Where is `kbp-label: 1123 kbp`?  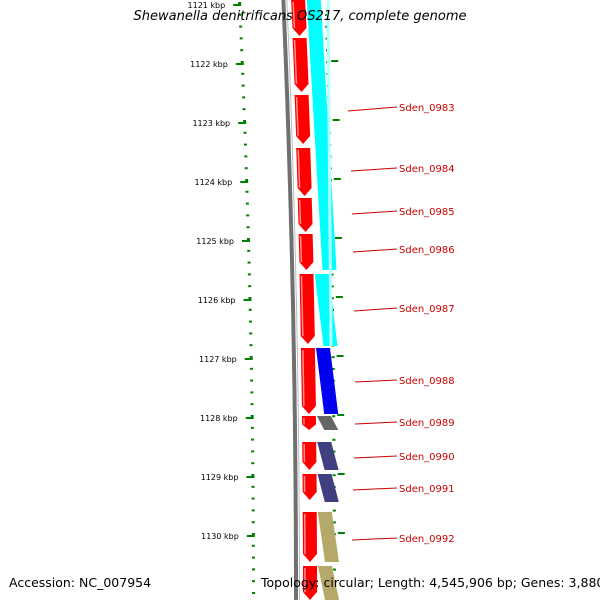 kbp-label: 1123 kbp is located at coordinates (211, 123).